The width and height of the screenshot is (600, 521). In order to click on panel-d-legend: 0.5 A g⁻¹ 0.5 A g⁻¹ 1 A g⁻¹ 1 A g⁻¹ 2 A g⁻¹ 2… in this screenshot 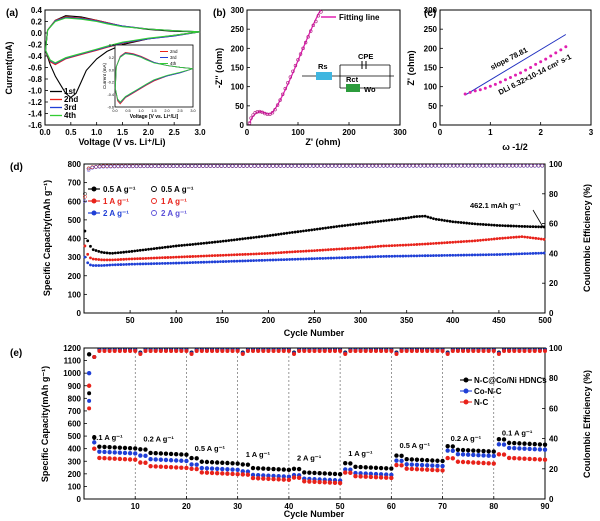, I will do `click(141, 201)`.